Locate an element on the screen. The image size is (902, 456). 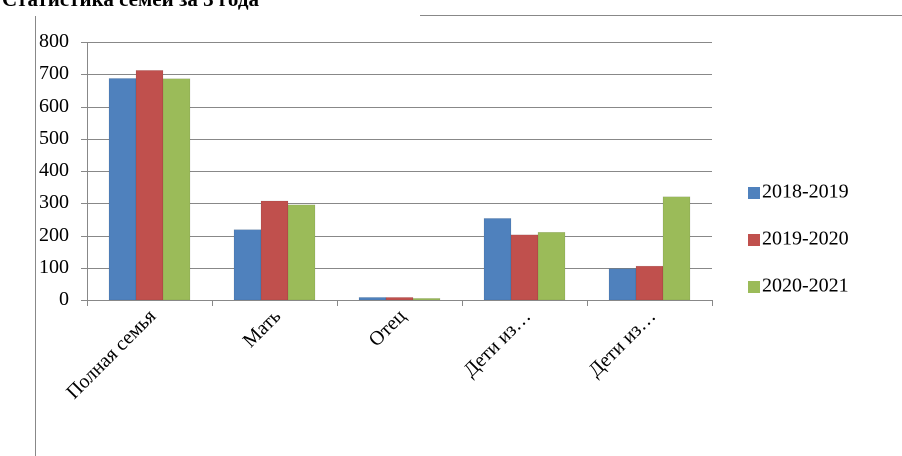
y-tick-label: 300 is located at coordinates (54, 202).